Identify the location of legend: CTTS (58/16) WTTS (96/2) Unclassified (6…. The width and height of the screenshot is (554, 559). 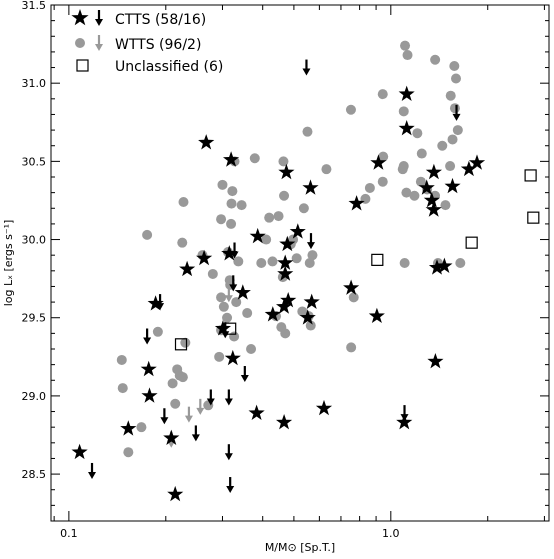
(147, 42).